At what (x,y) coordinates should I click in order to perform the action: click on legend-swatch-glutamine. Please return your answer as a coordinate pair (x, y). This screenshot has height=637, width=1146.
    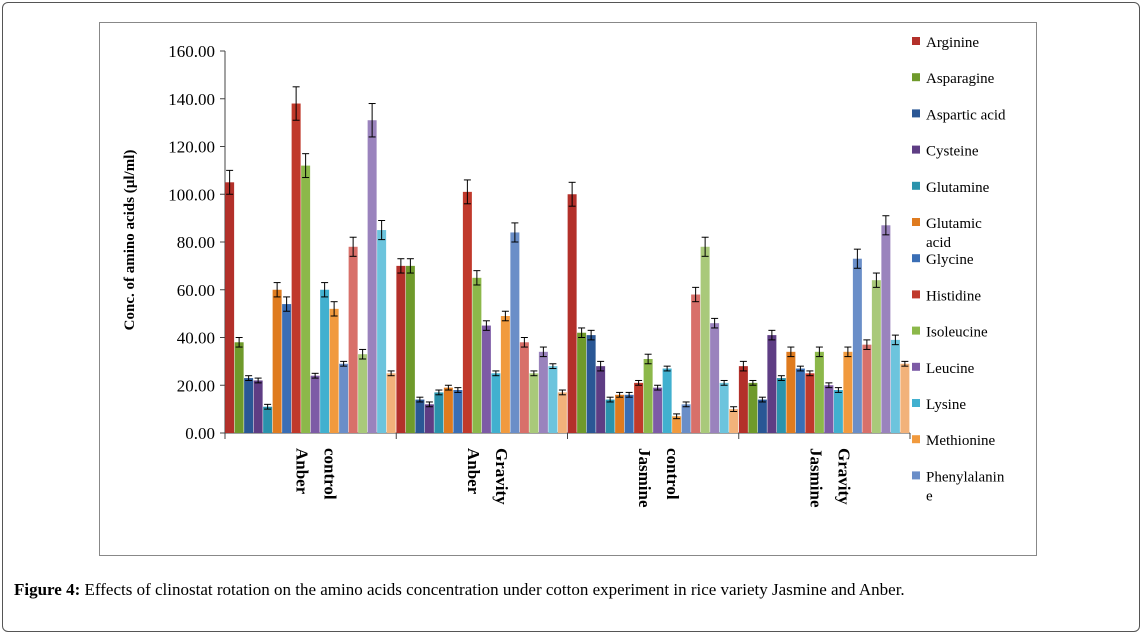
    Looking at the image, I should click on (916, 185).